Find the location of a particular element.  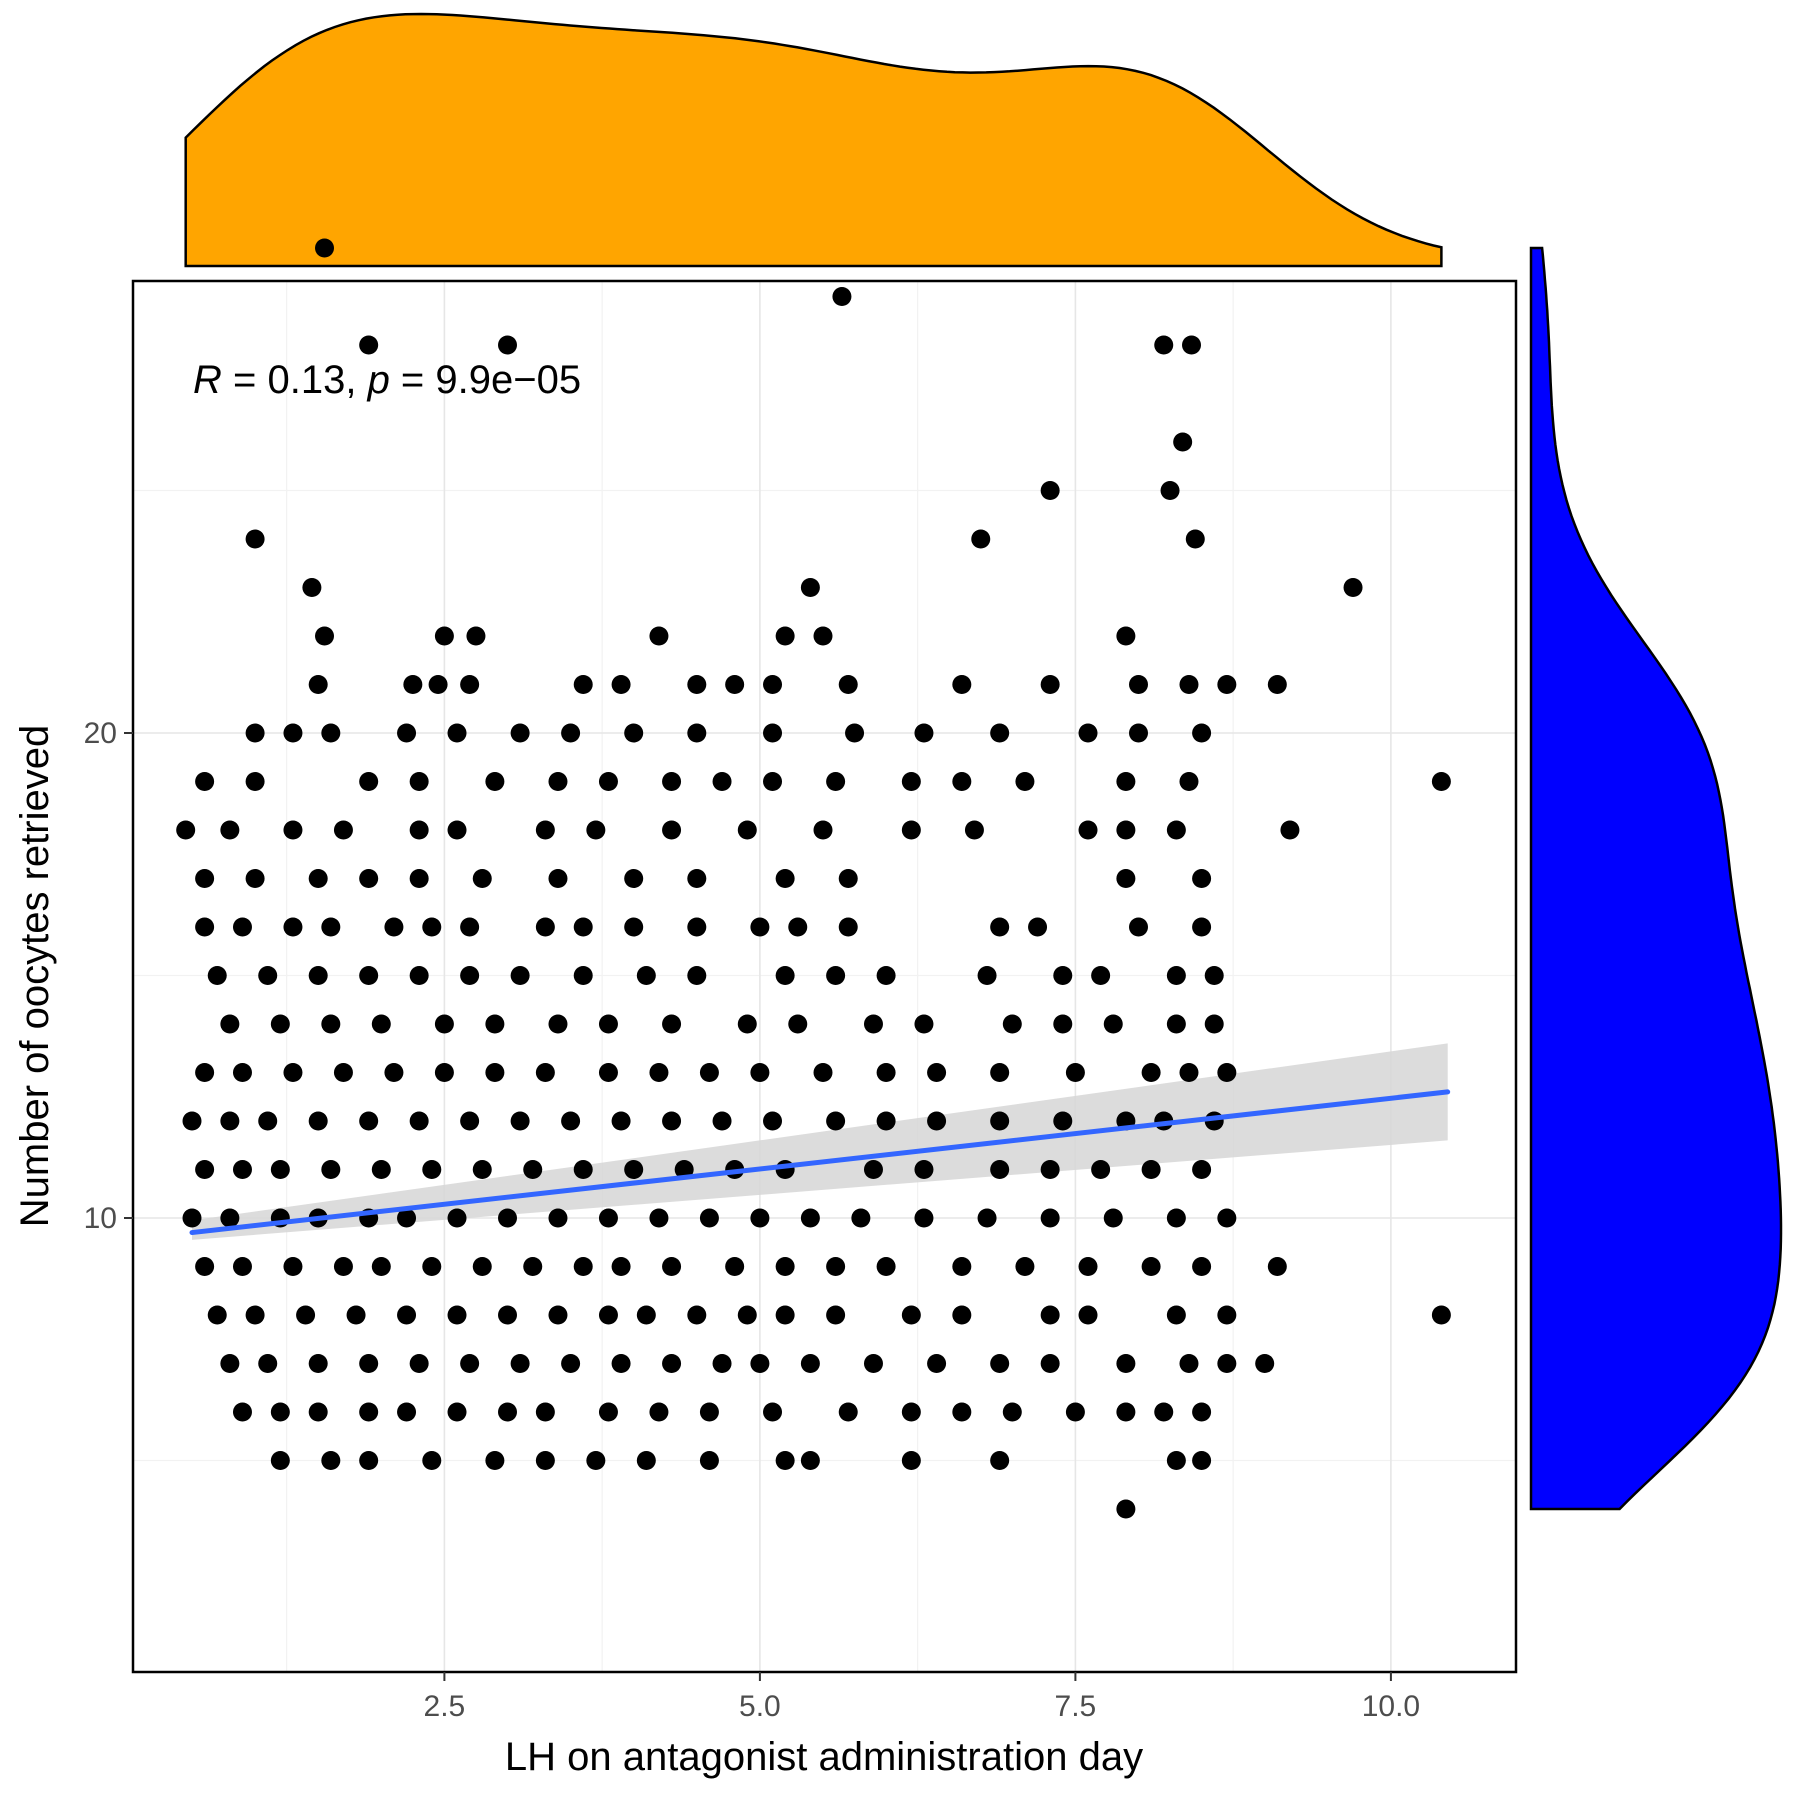

right-marginal-density is located at coordinates (1656, 878).